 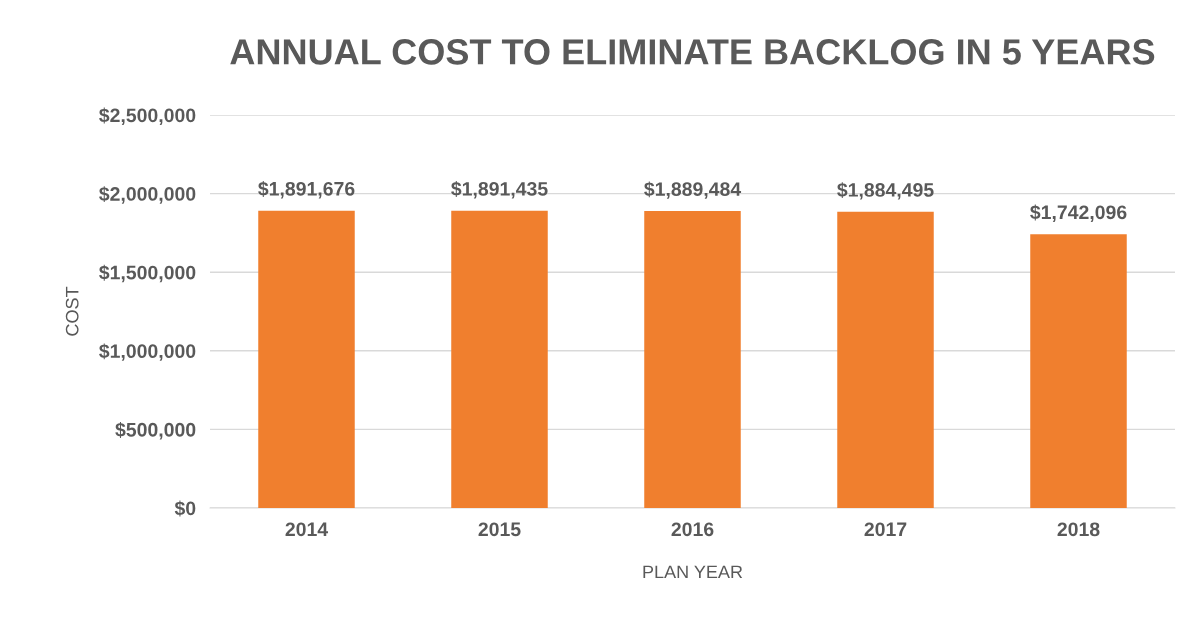 What do you see at coordinates (307, 529) in the screenshot?
I see `x-tick-label: 2014` at bounding box center [307, 529].